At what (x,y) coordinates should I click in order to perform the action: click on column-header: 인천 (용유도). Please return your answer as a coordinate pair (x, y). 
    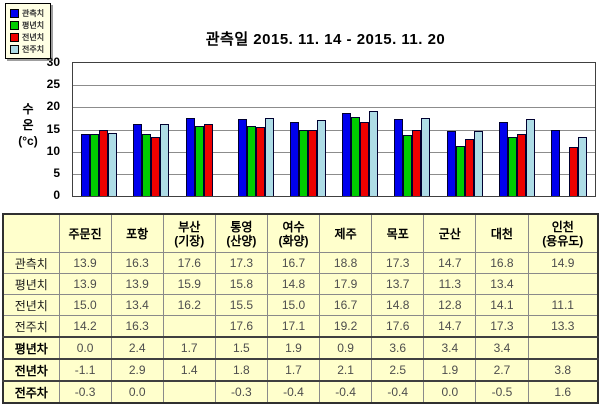
    Looking at the image, I should click on (563, 233).